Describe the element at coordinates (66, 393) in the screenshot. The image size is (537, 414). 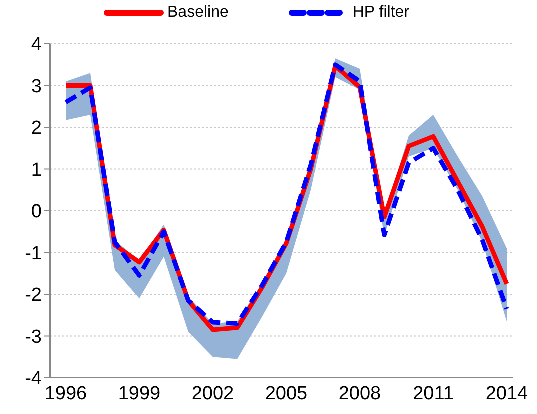
I see `x-tick-label: 1996` at that location.